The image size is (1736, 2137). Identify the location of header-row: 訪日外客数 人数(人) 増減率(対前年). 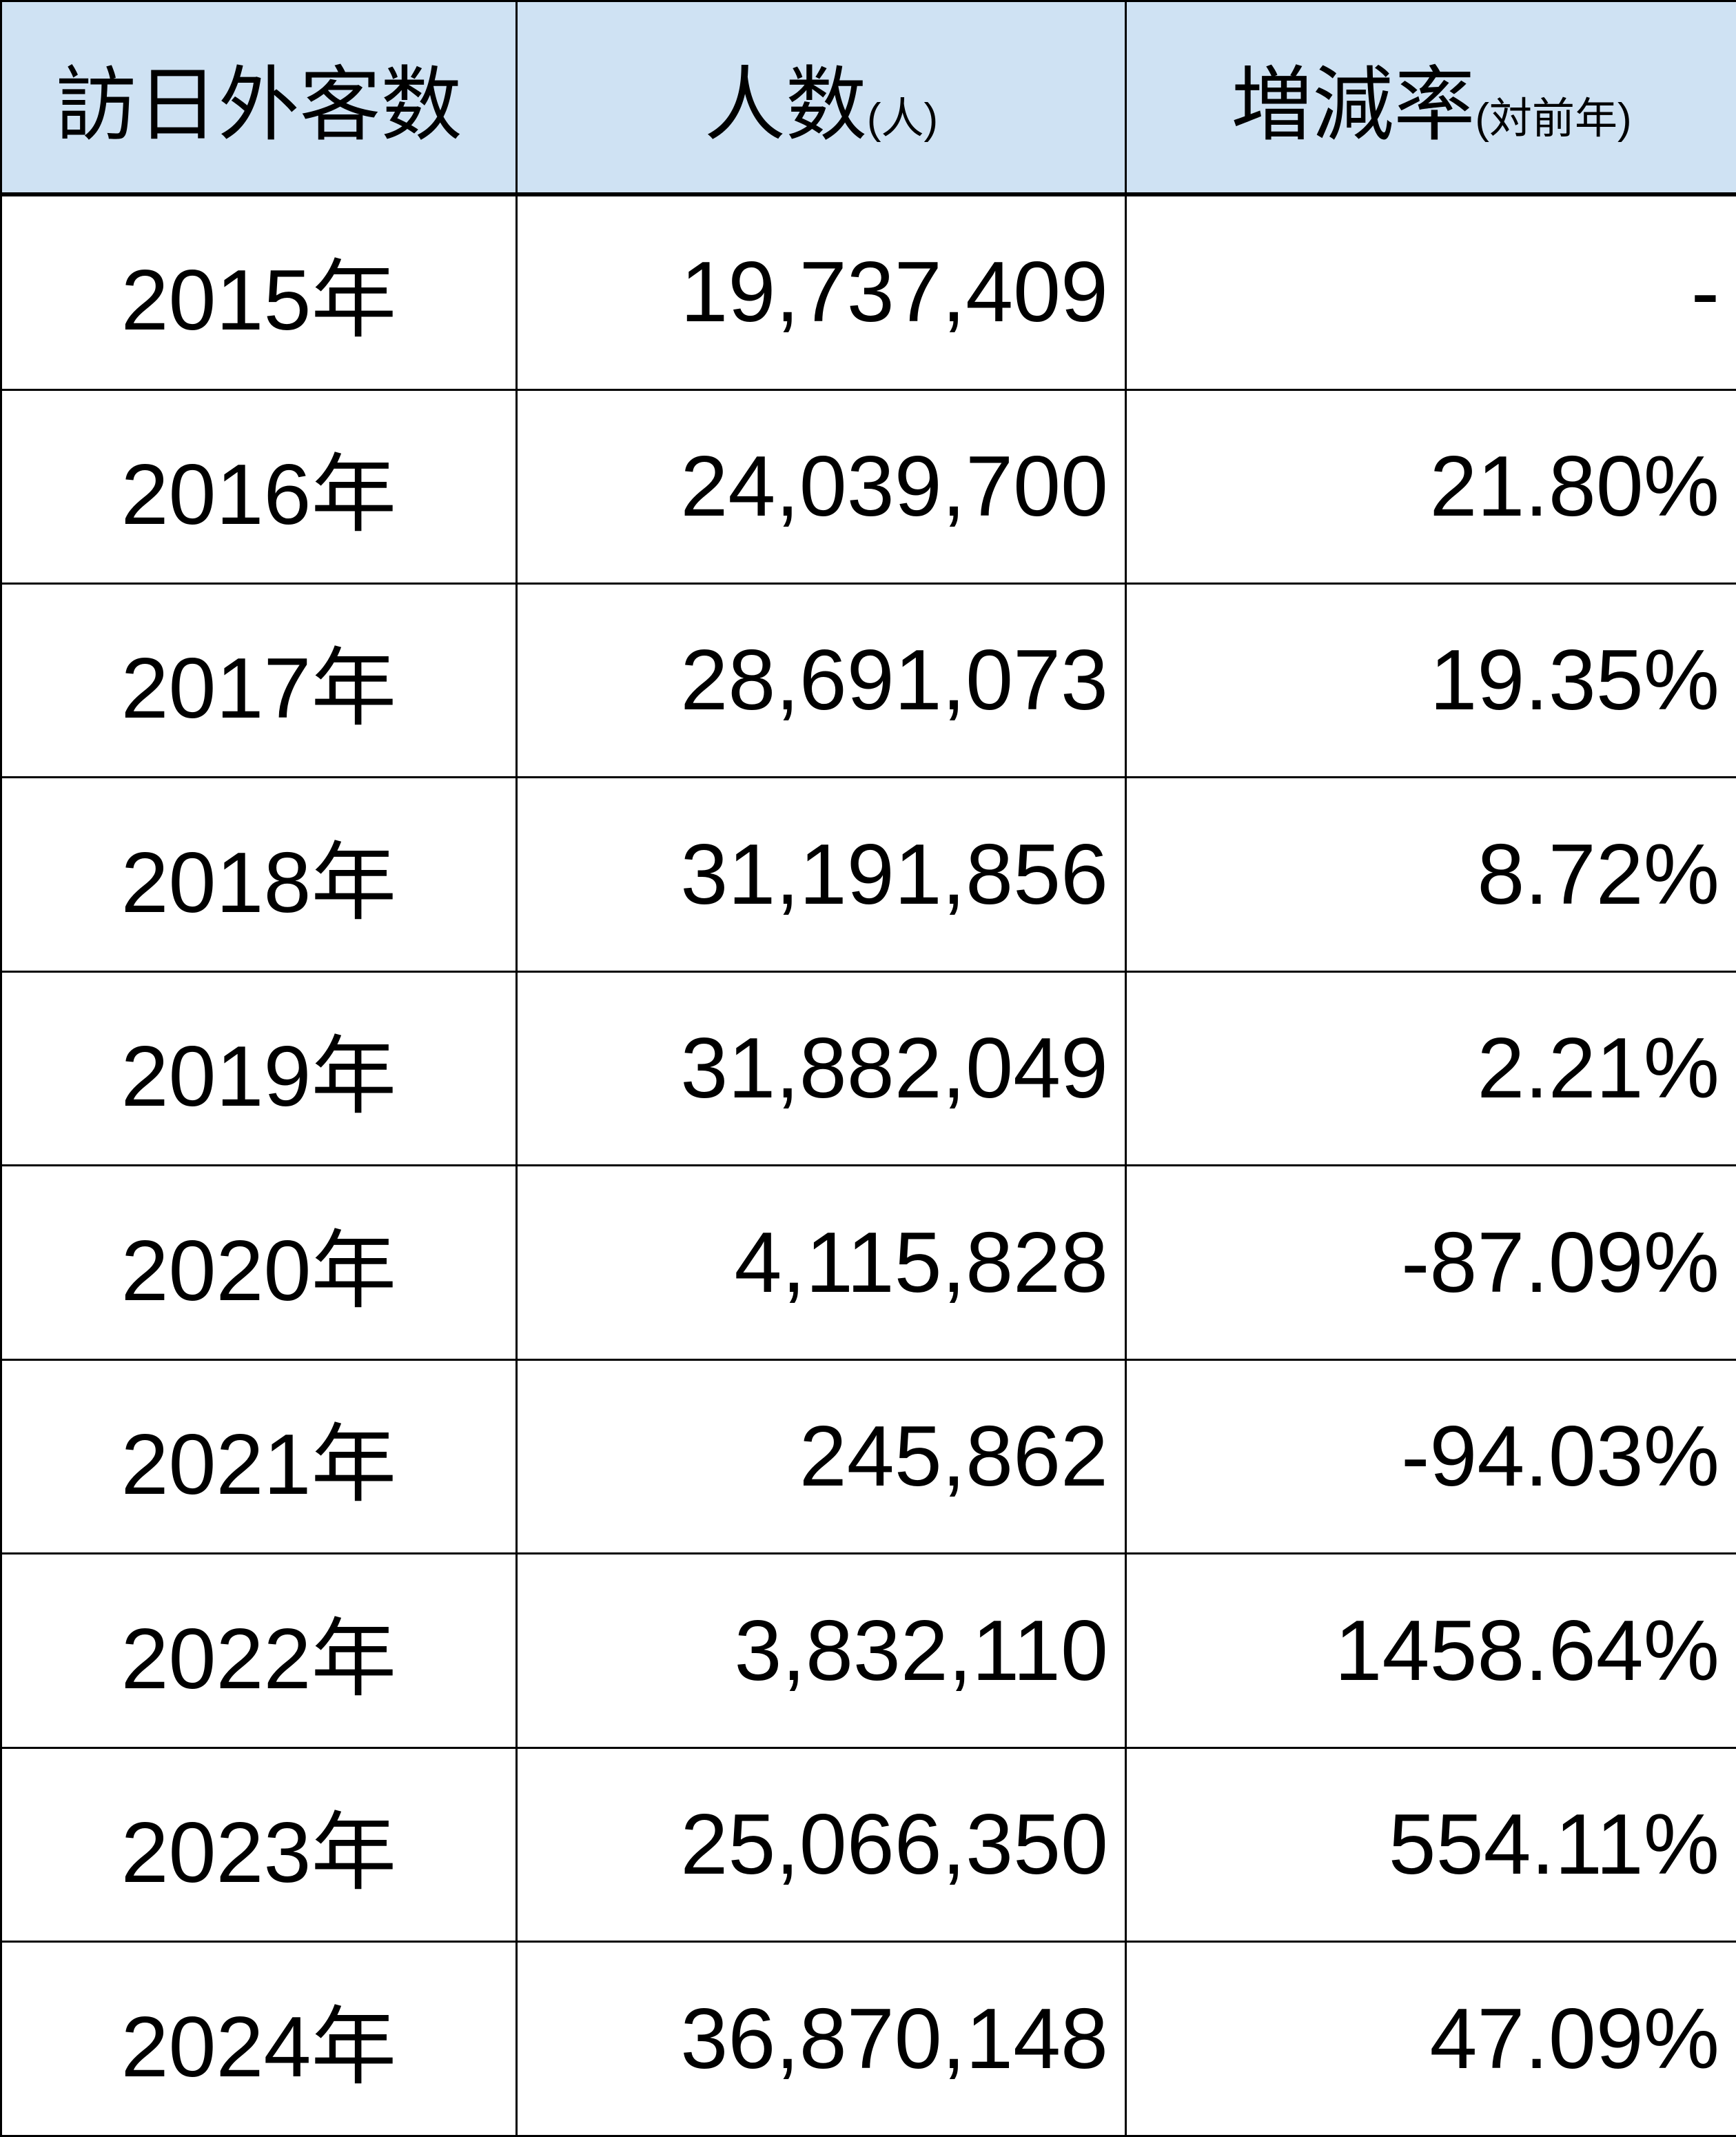
(868, 98).